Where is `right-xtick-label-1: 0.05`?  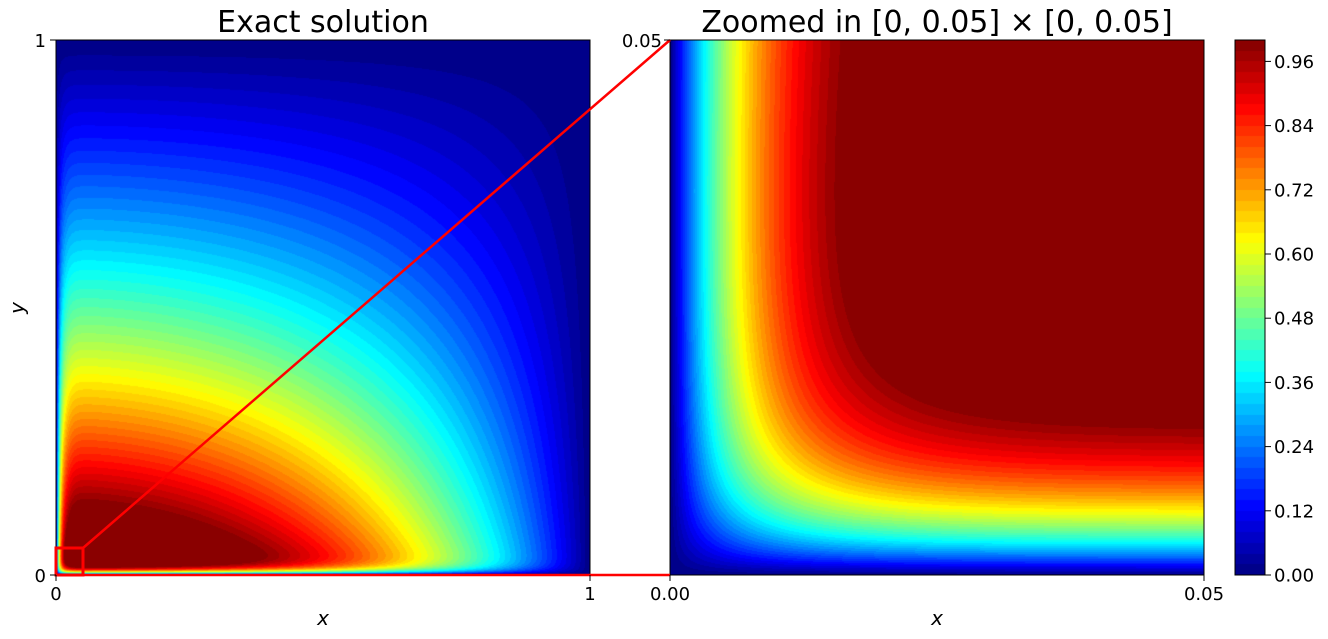 right-xtick-label-1: 0.05 is located at coordinates (1204, 594).